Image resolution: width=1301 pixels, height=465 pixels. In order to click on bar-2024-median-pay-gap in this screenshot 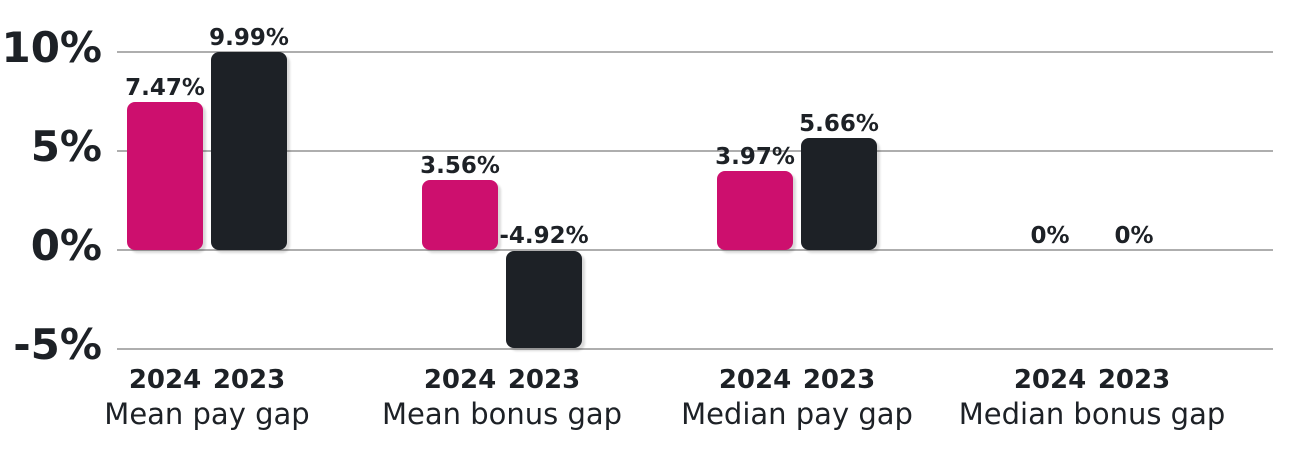, I will do `click(755, 210)`.